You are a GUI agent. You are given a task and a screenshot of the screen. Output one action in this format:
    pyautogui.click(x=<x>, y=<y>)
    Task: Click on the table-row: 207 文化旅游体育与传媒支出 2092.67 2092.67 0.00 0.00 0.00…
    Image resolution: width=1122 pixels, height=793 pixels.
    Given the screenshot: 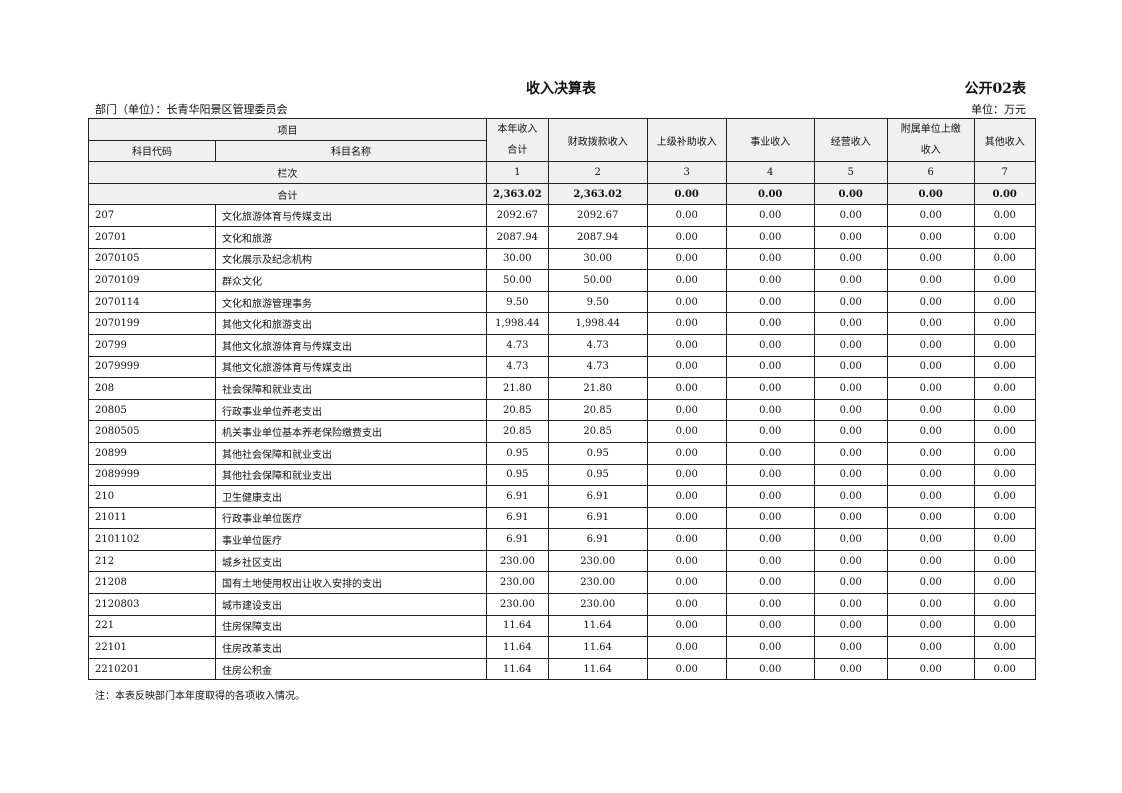 What is the action you would take?
    pyautogui.click(x=562, y=215)
    